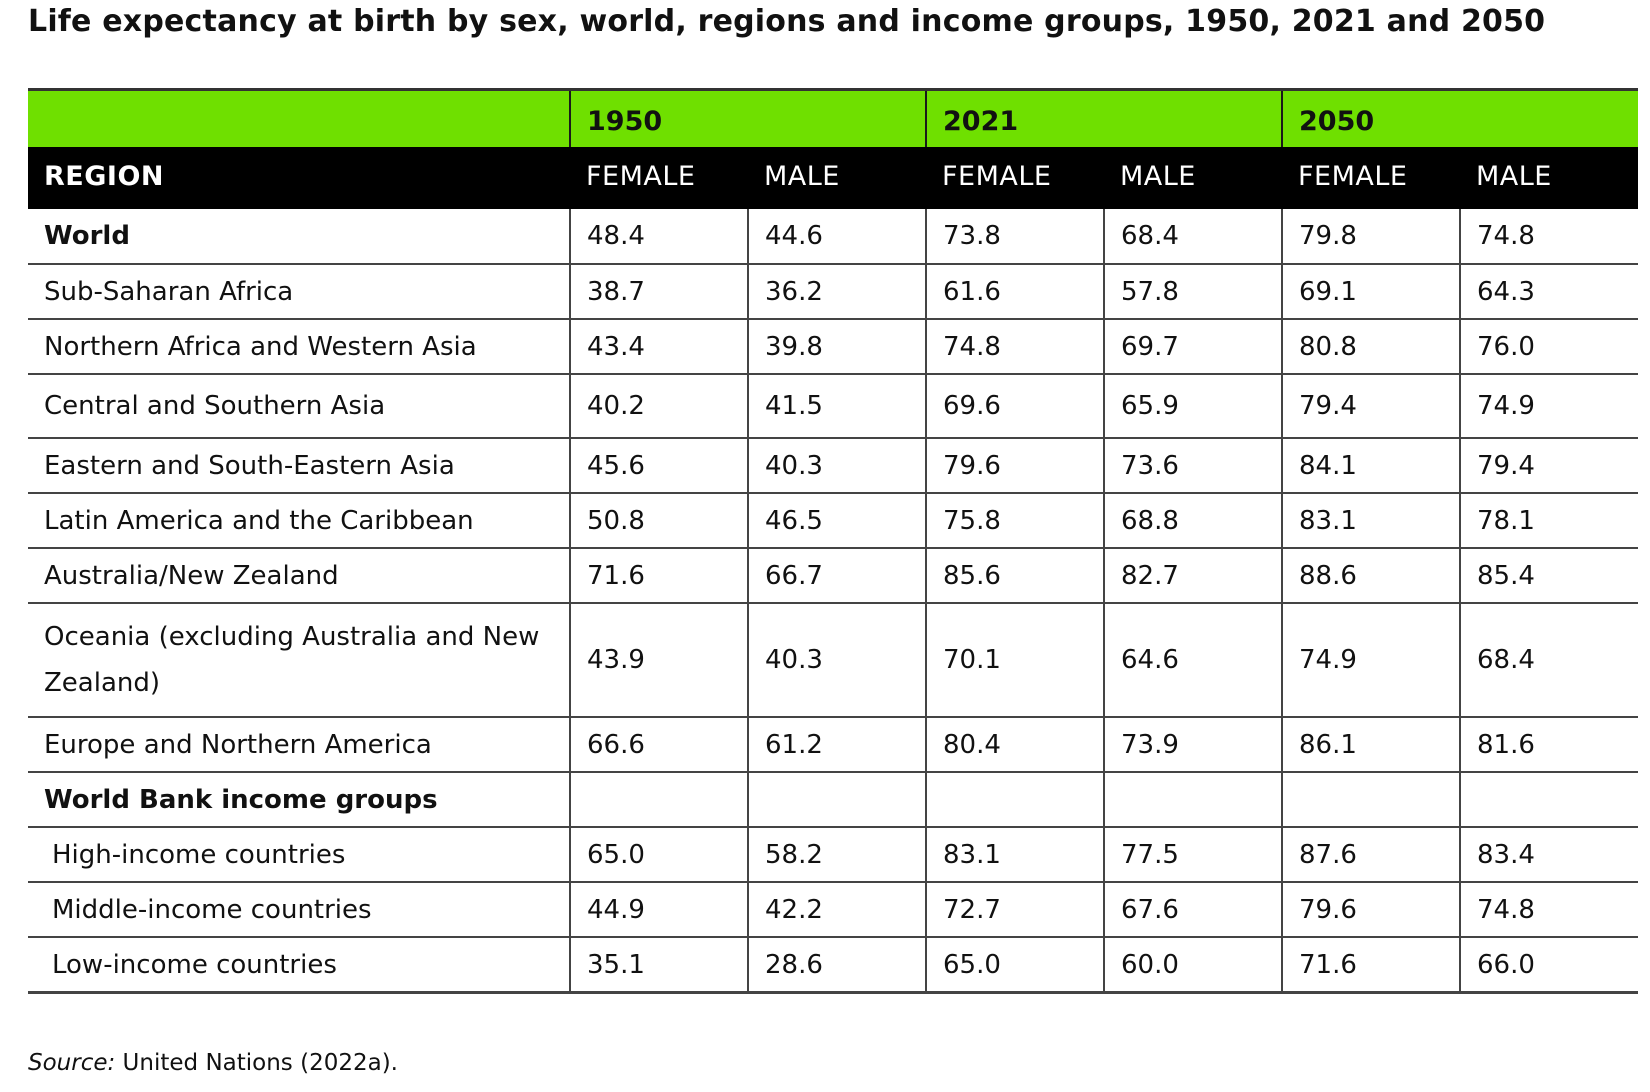 The image size is (1650, 1092). Describe the element at coordinates (1103, 118) in the screenshot. I see `year-header-2021: 2021` at that location.